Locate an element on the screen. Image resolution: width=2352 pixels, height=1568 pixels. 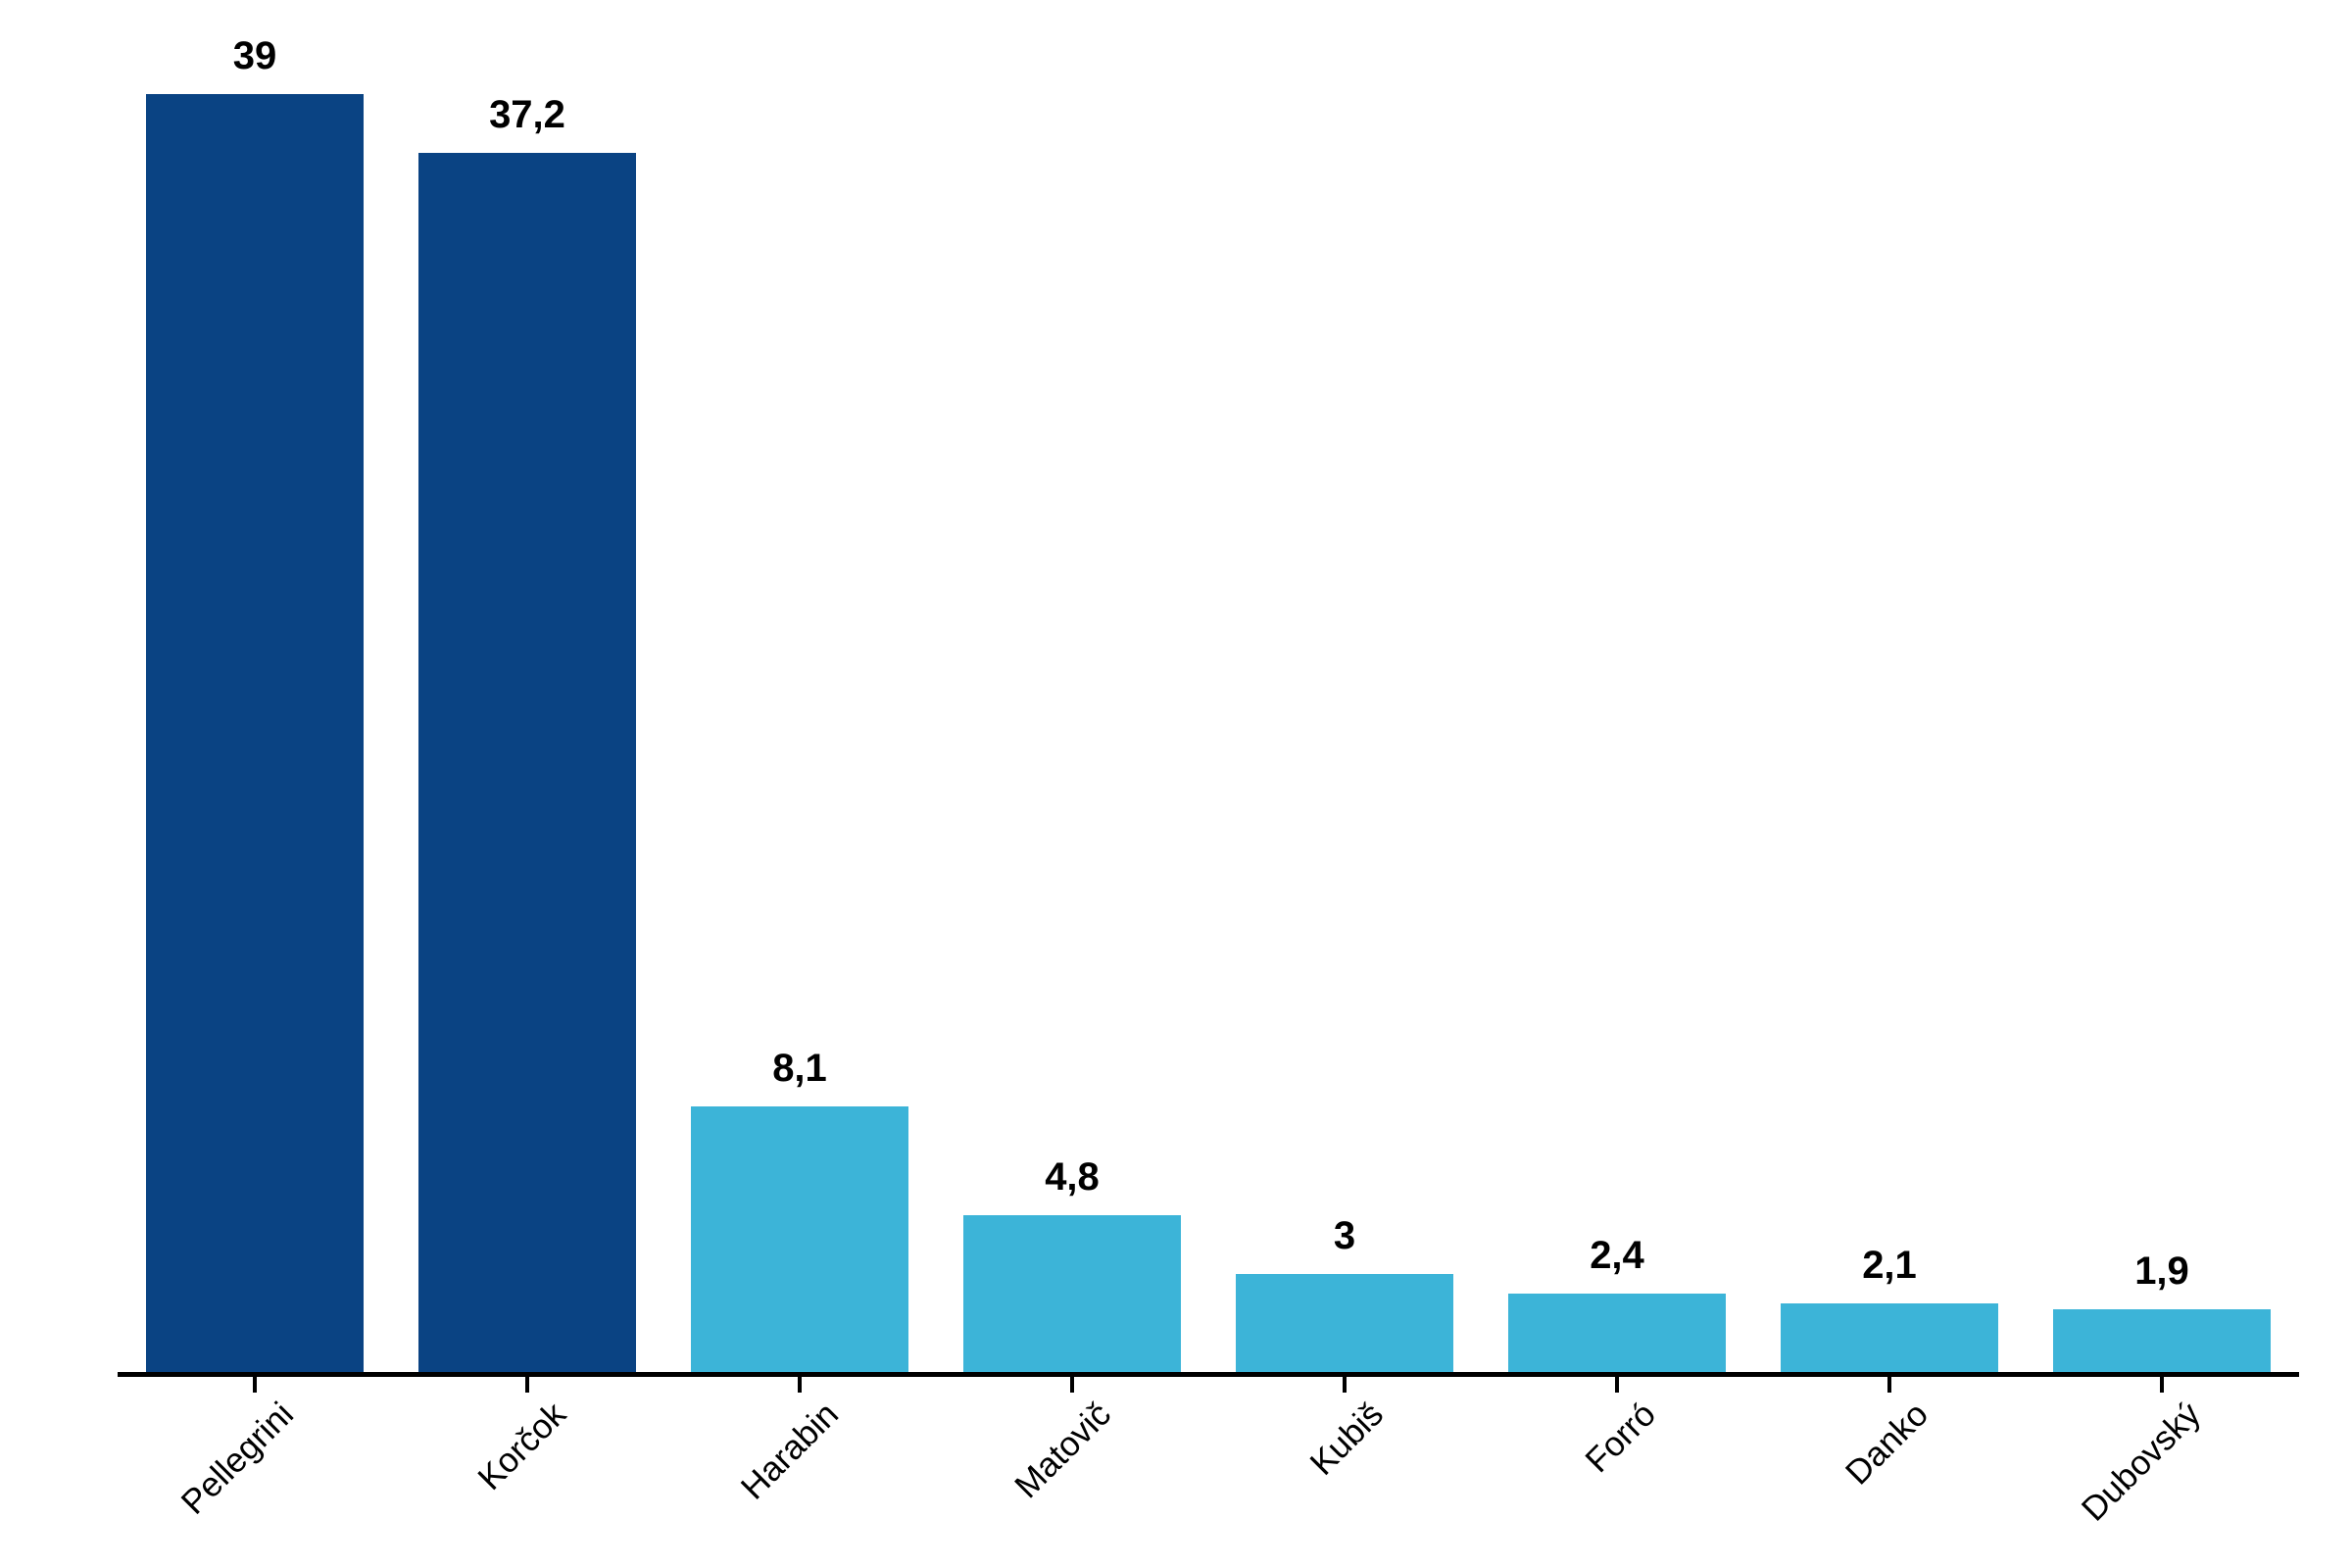
x-axis-tick-forro is located at coordinates (1617, 1385).